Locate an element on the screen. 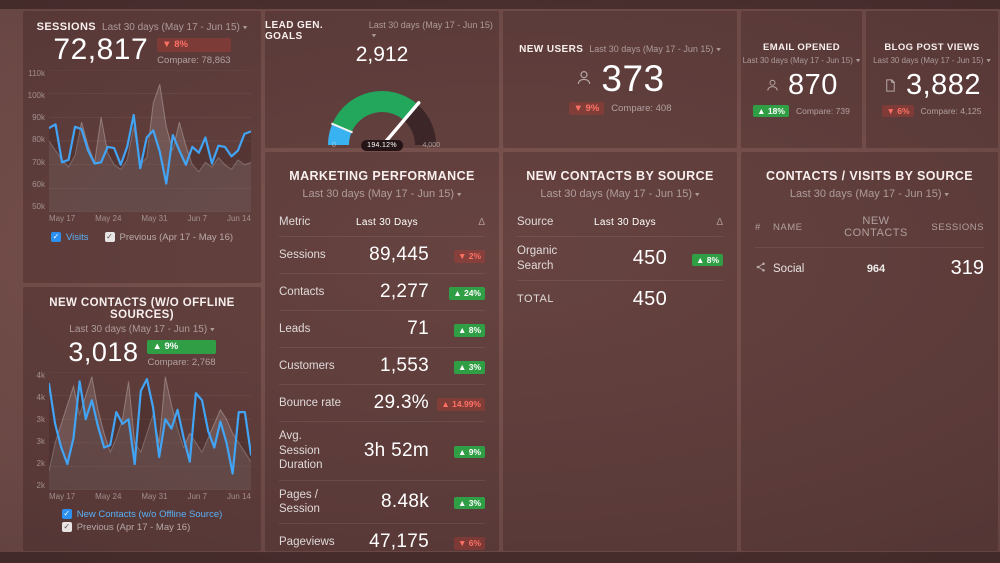  new-contacts-date-range-dropdown: Last 30 days (May 17 - Jun 15) ▾ is located at coordinates (142, 329).